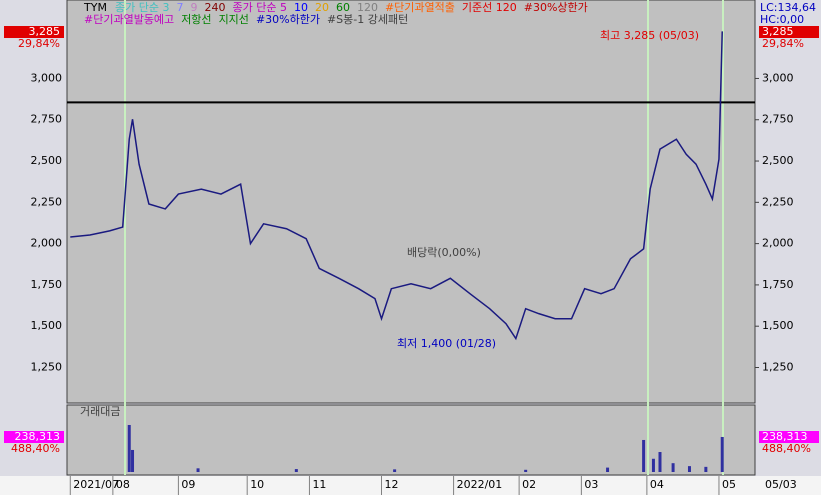 This screenshot has height=495, width=821. I want to click on x-tick-label: 08, so click(123, 484).